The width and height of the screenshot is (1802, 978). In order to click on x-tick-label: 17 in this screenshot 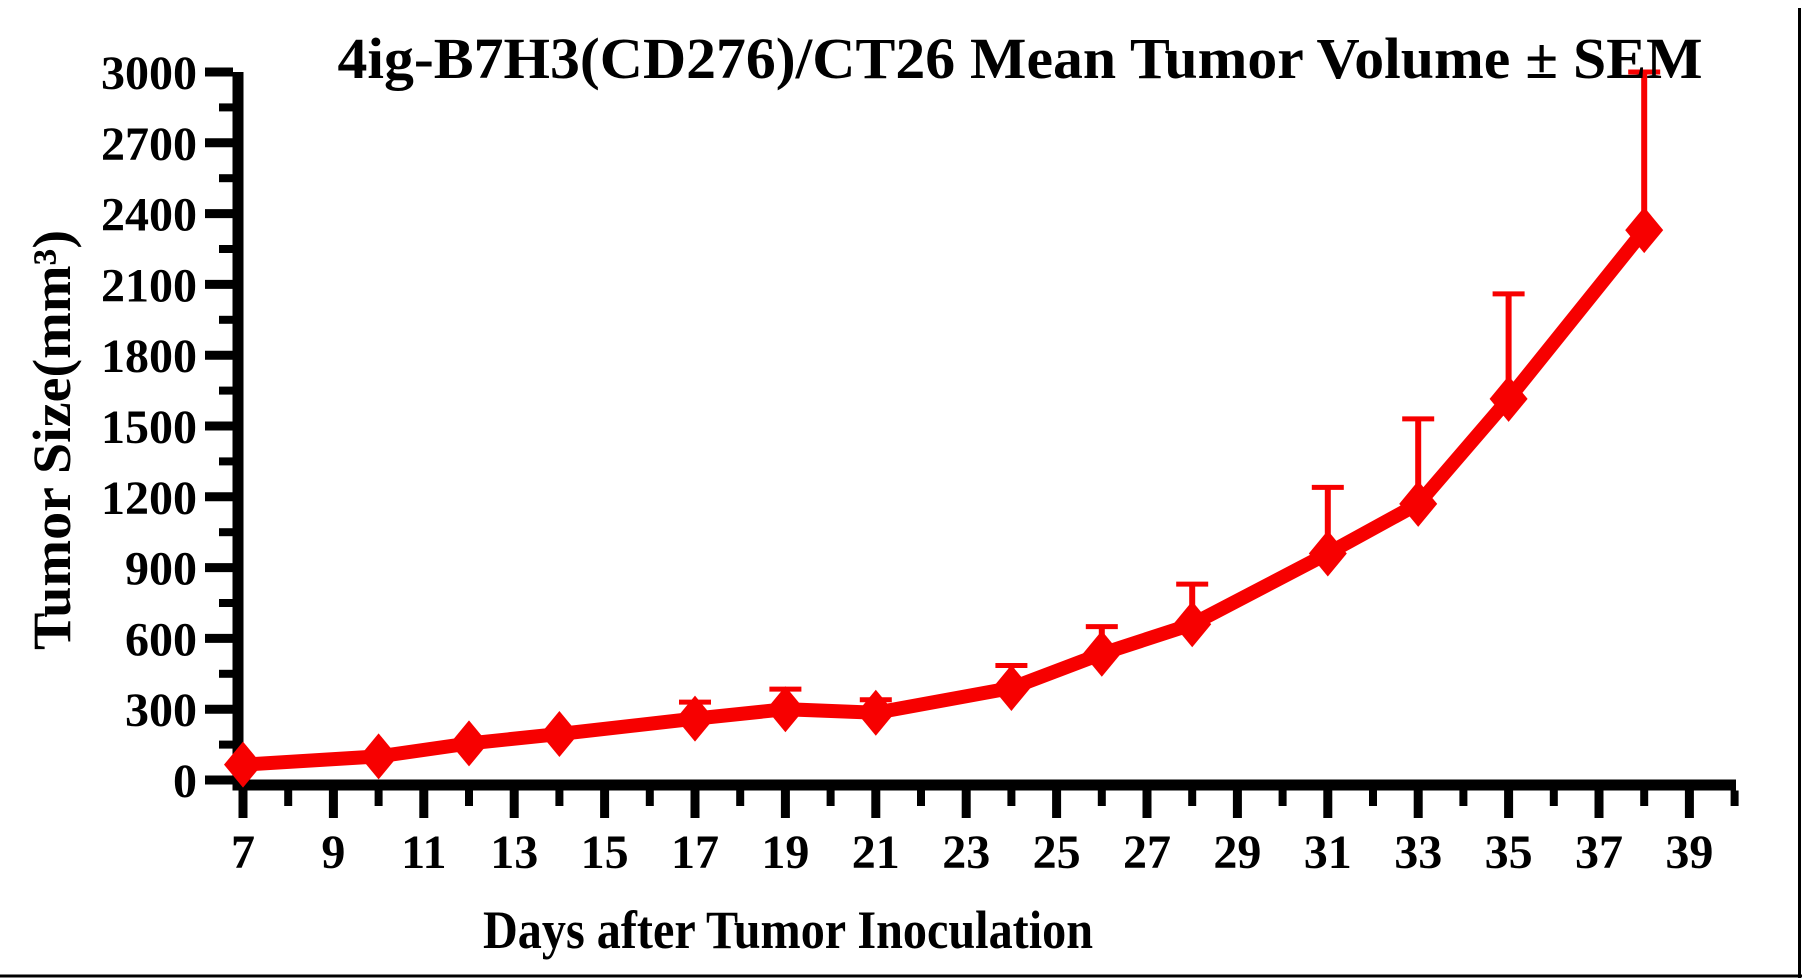, I will do `click(695, 852)`.